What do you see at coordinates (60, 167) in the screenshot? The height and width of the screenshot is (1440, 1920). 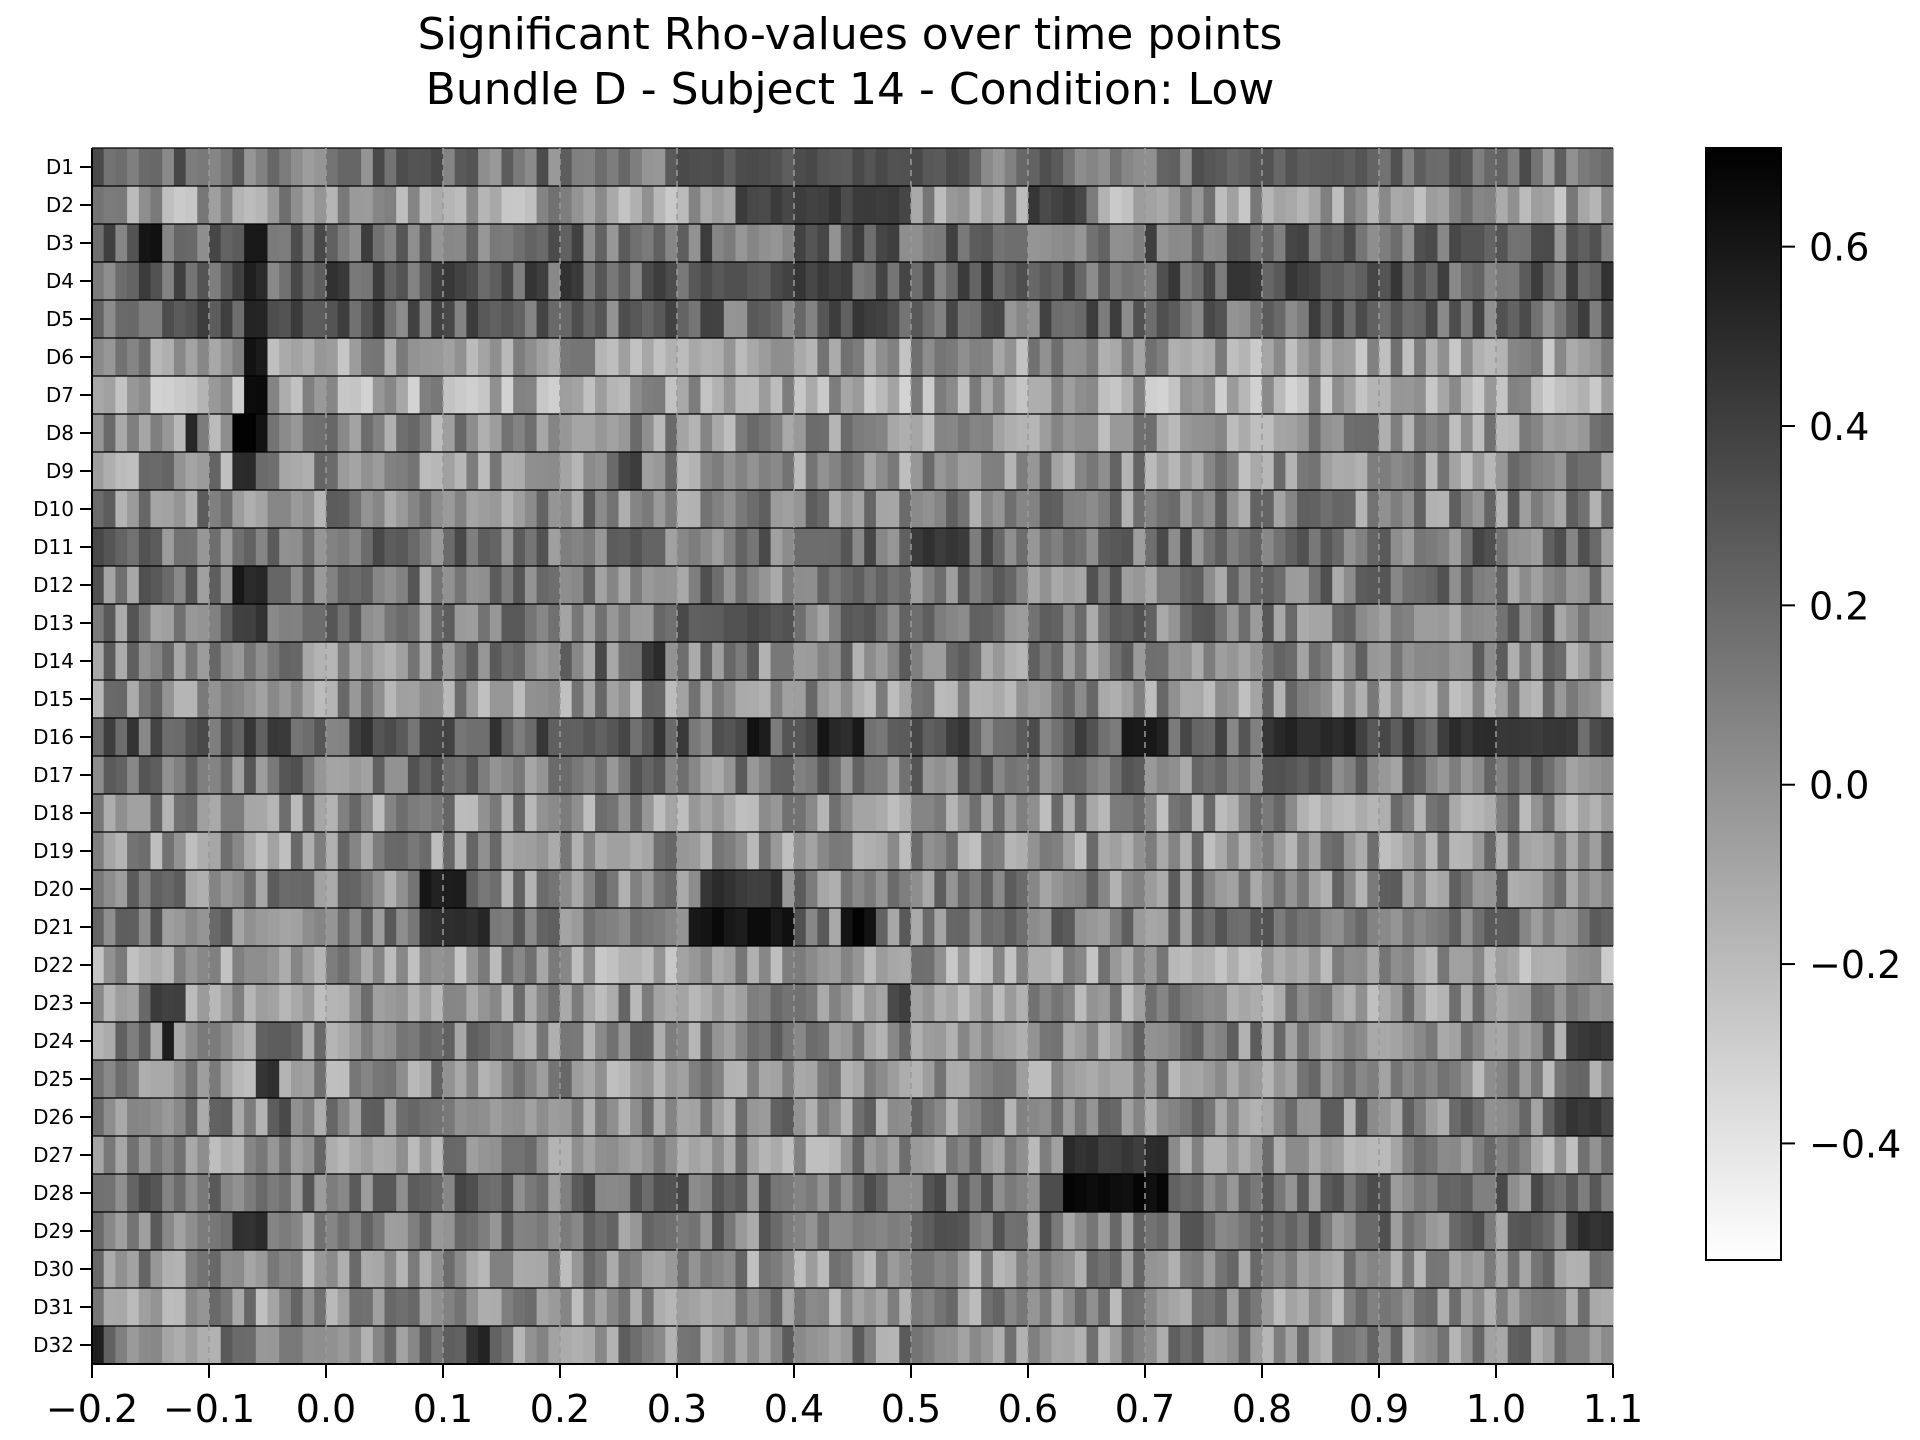 I see `y-tick-label: D1` at bounding box center [60, 167].